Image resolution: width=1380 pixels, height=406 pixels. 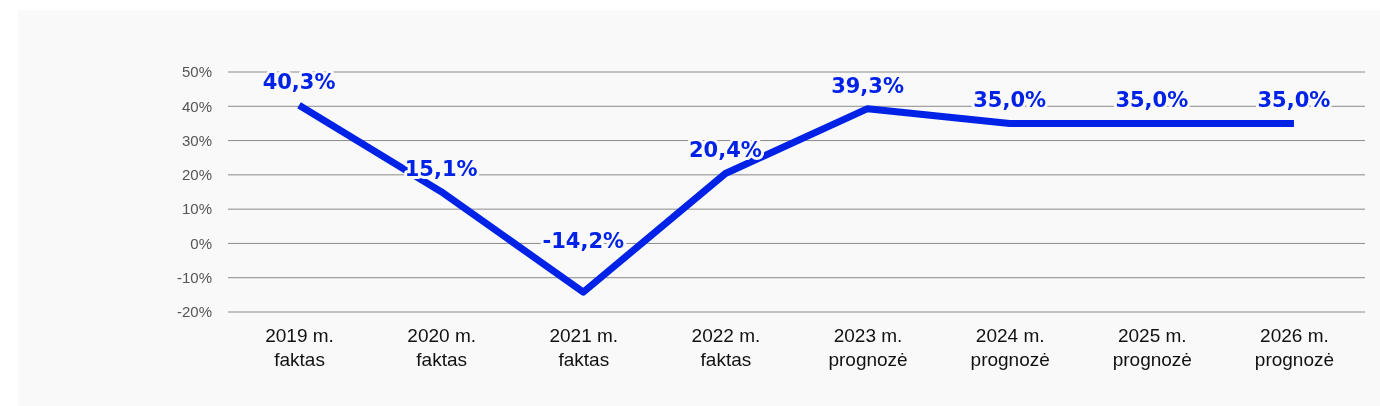 What do you see at coordinates (725, 150) in the screenshot?
I see `data-label: 20,4%` at bounding box center [725, 150].